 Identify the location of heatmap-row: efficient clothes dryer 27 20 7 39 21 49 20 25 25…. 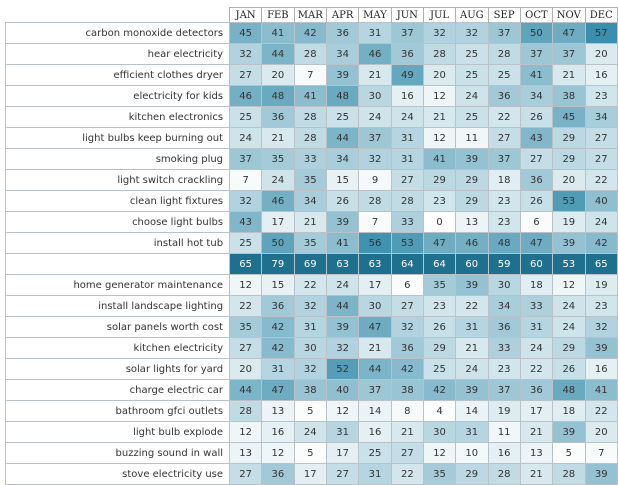
(311, 75).